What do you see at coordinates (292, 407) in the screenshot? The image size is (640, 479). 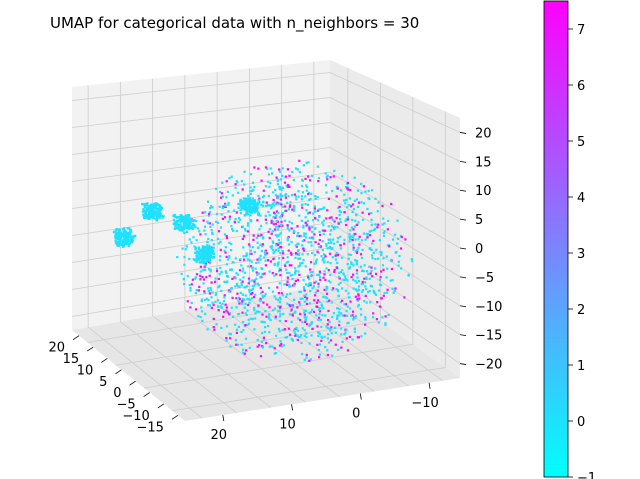 I see `y-tick-mark` at bounding box center [292, 407].